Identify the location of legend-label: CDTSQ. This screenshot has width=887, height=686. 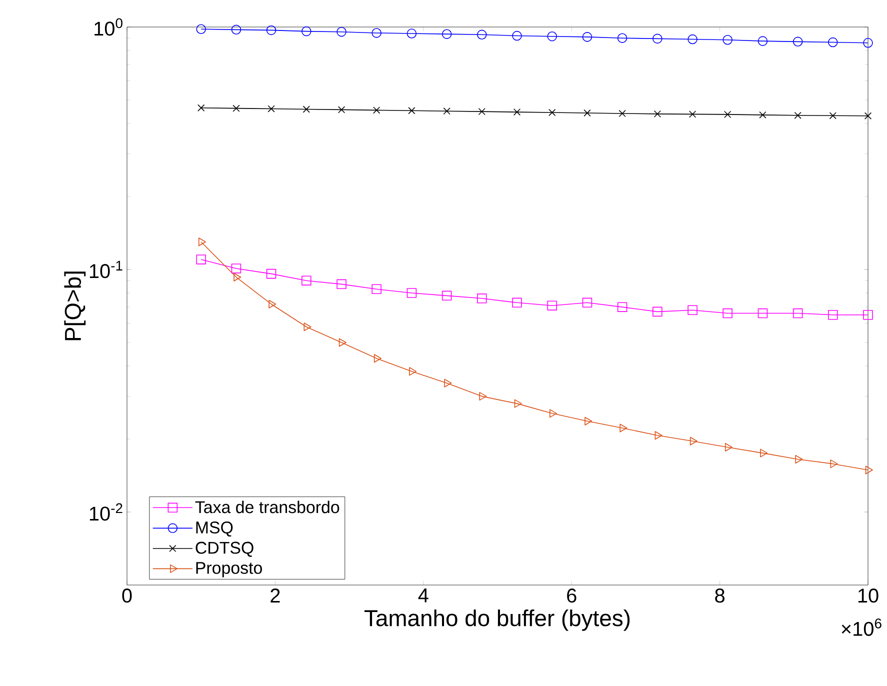
(225, 549).